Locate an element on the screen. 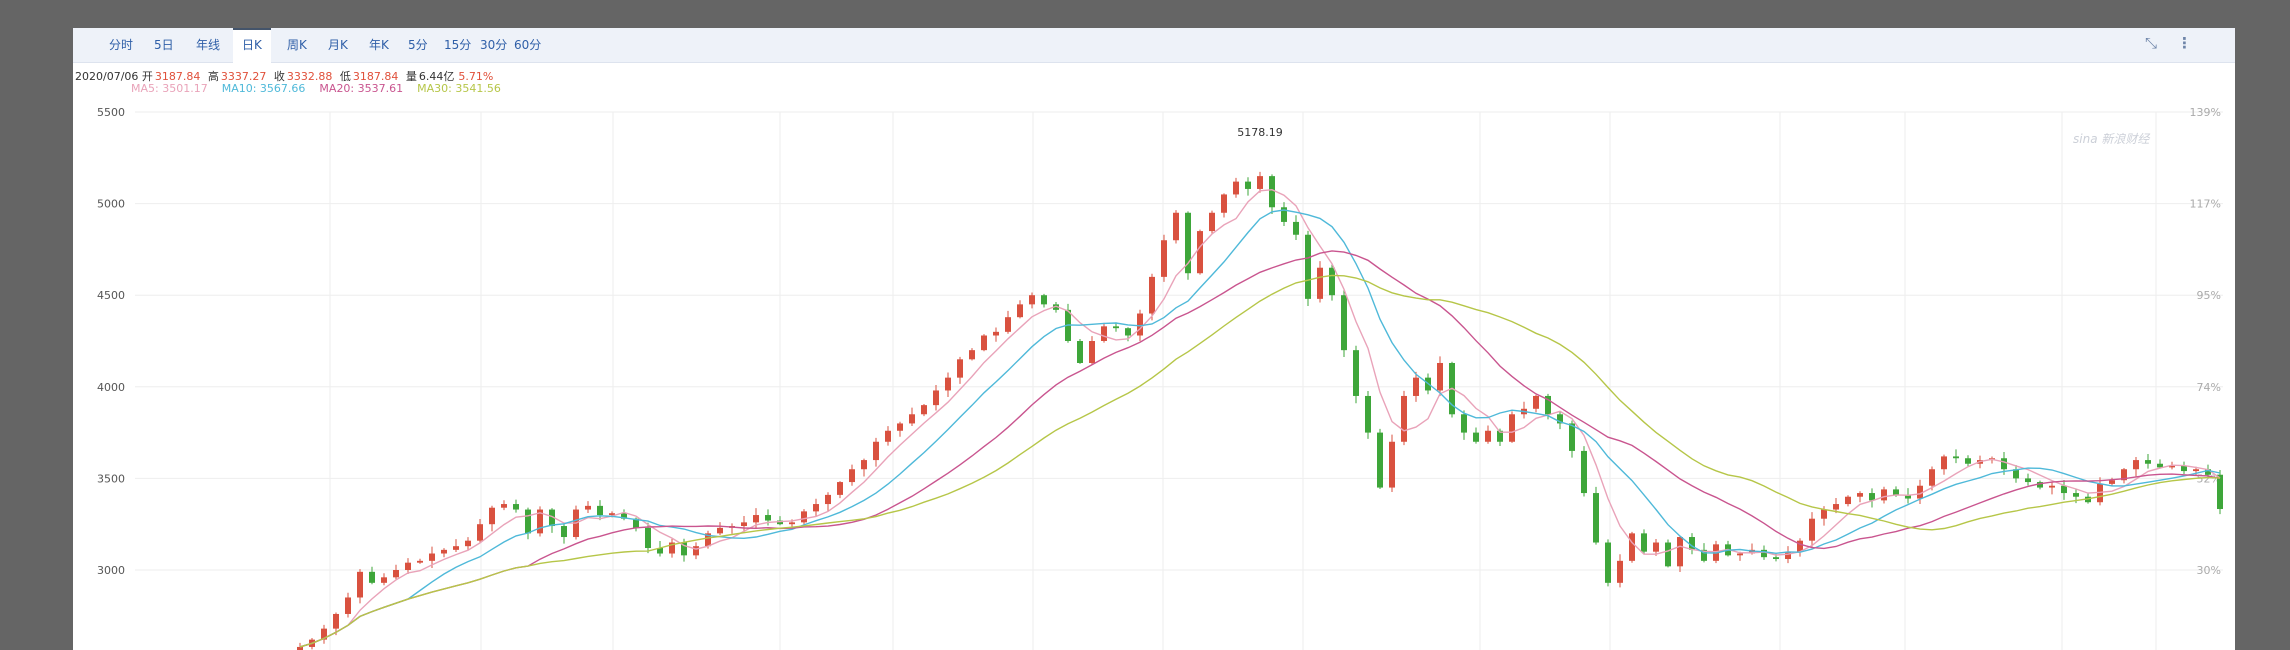 The width and height of the screenshot is (2290, 650). tab-60分: 60分 is located at coordinates (528, 45).